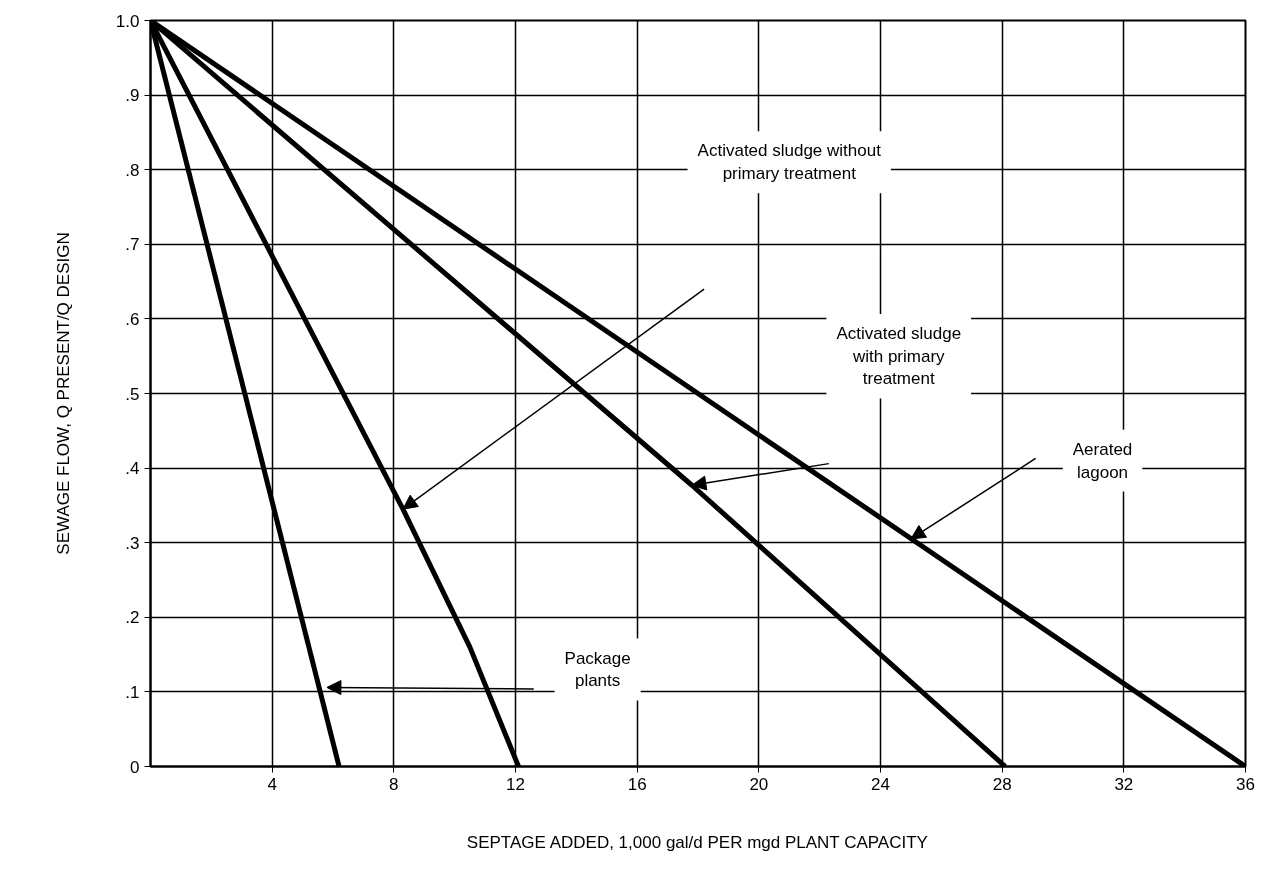 This screenshot has width=1263, height=876. What do you see at coordinates (132, 543) in the screenshot?
I see `y-tick-label: .3` at bounding box center [132, 543].